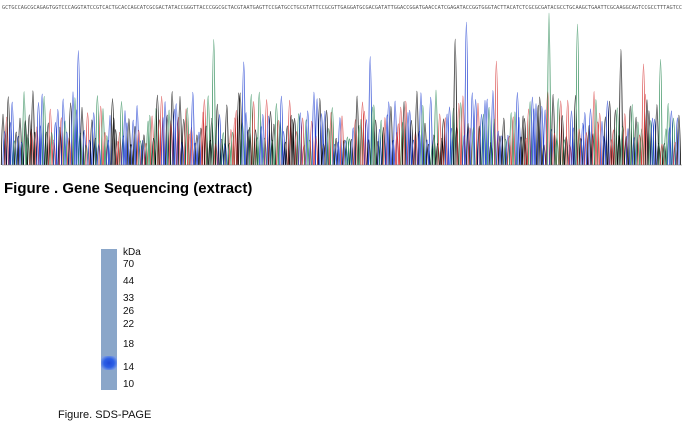 This screenshot has width=684, height=431. I want to click on gel-lane, so click(109, 319).